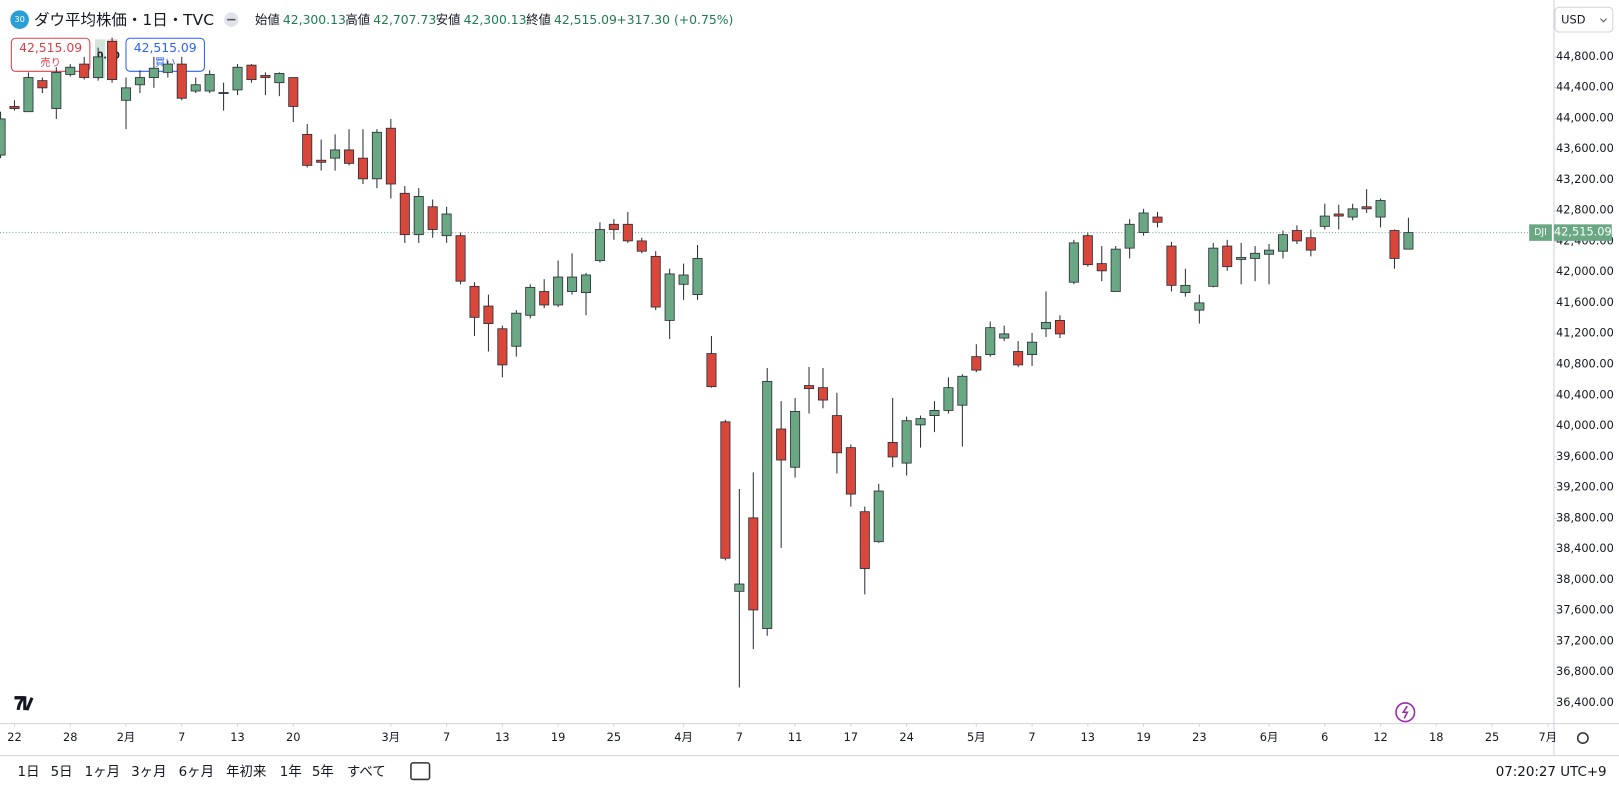  Describe the element at coordinates (1585, 517) in the screenshot. I see `y-tick-label: 38,800.00` at that location.